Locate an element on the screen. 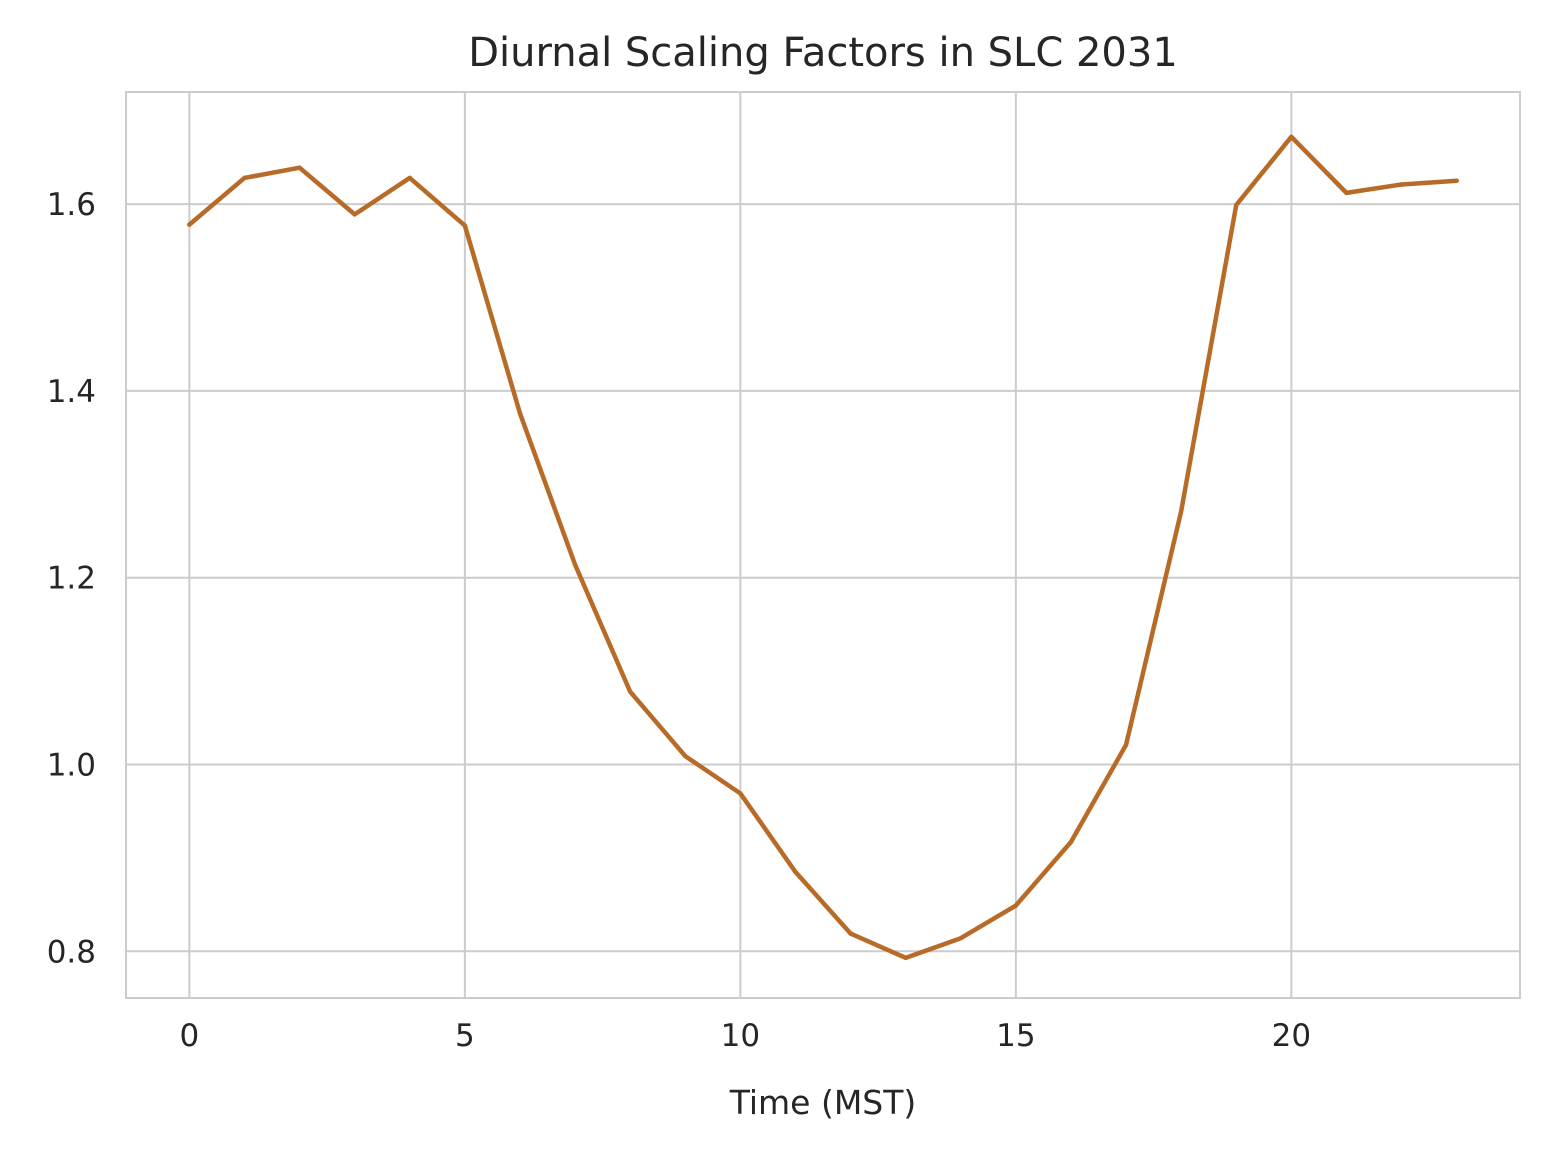 This screenshot has height=1154, width=1550. chart-title: Diurnal Scaling Factors in SLC 2031 is located at coordinates (823, 53).